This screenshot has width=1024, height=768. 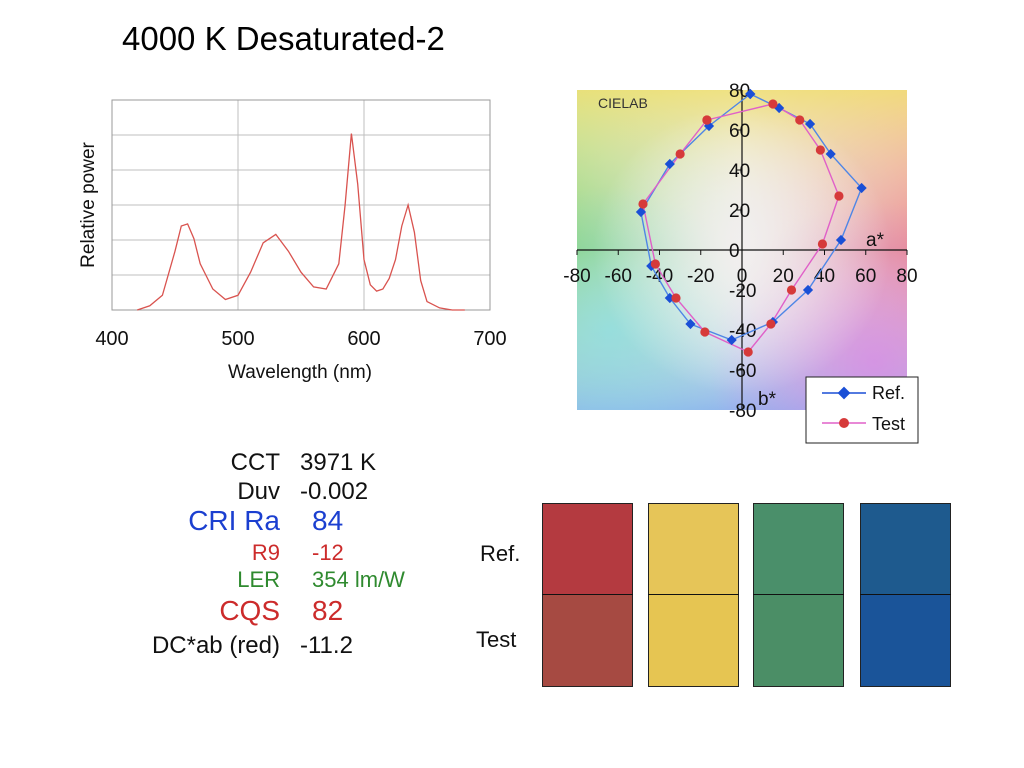 I want to click on ref-row-label: Ref., so click(x=500, y=553).